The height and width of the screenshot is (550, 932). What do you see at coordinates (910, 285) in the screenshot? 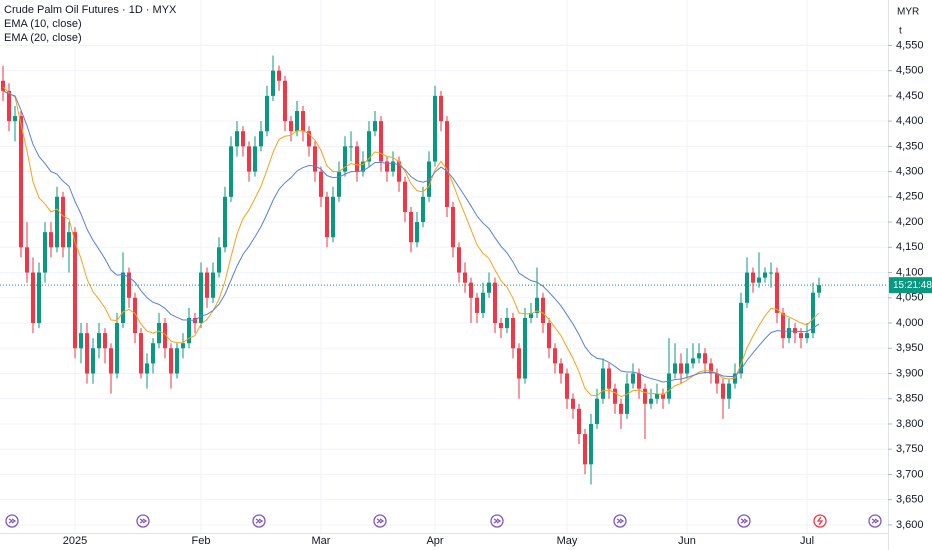
I see `countdown-box` at bounding box center [910, 285].